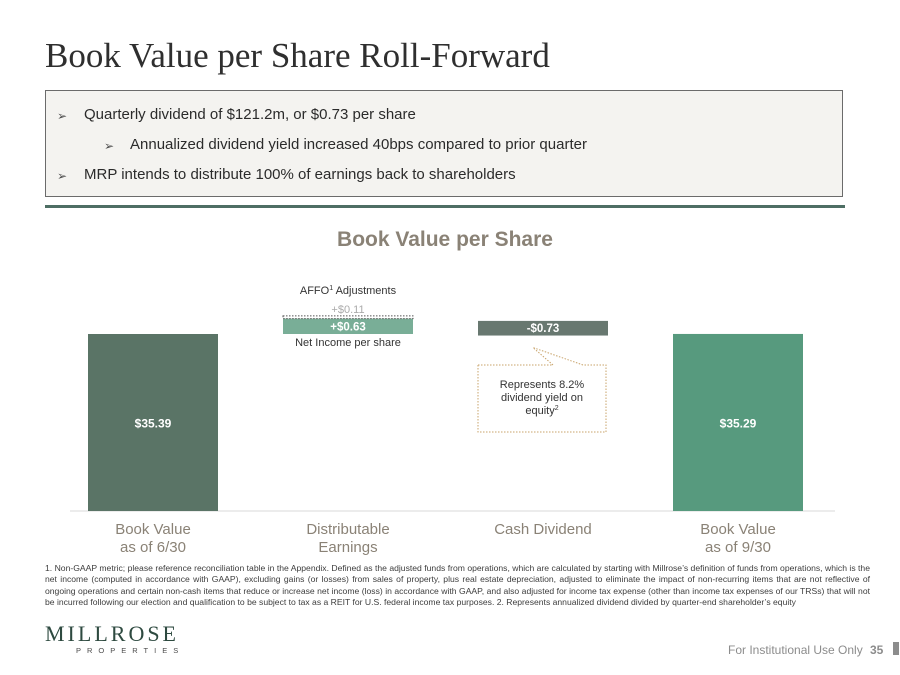 The width and height of the screenshot is (900, 675). Describe the element at coordinates (877, 650) in the screenshot. I see `page-number: 35` at that location.